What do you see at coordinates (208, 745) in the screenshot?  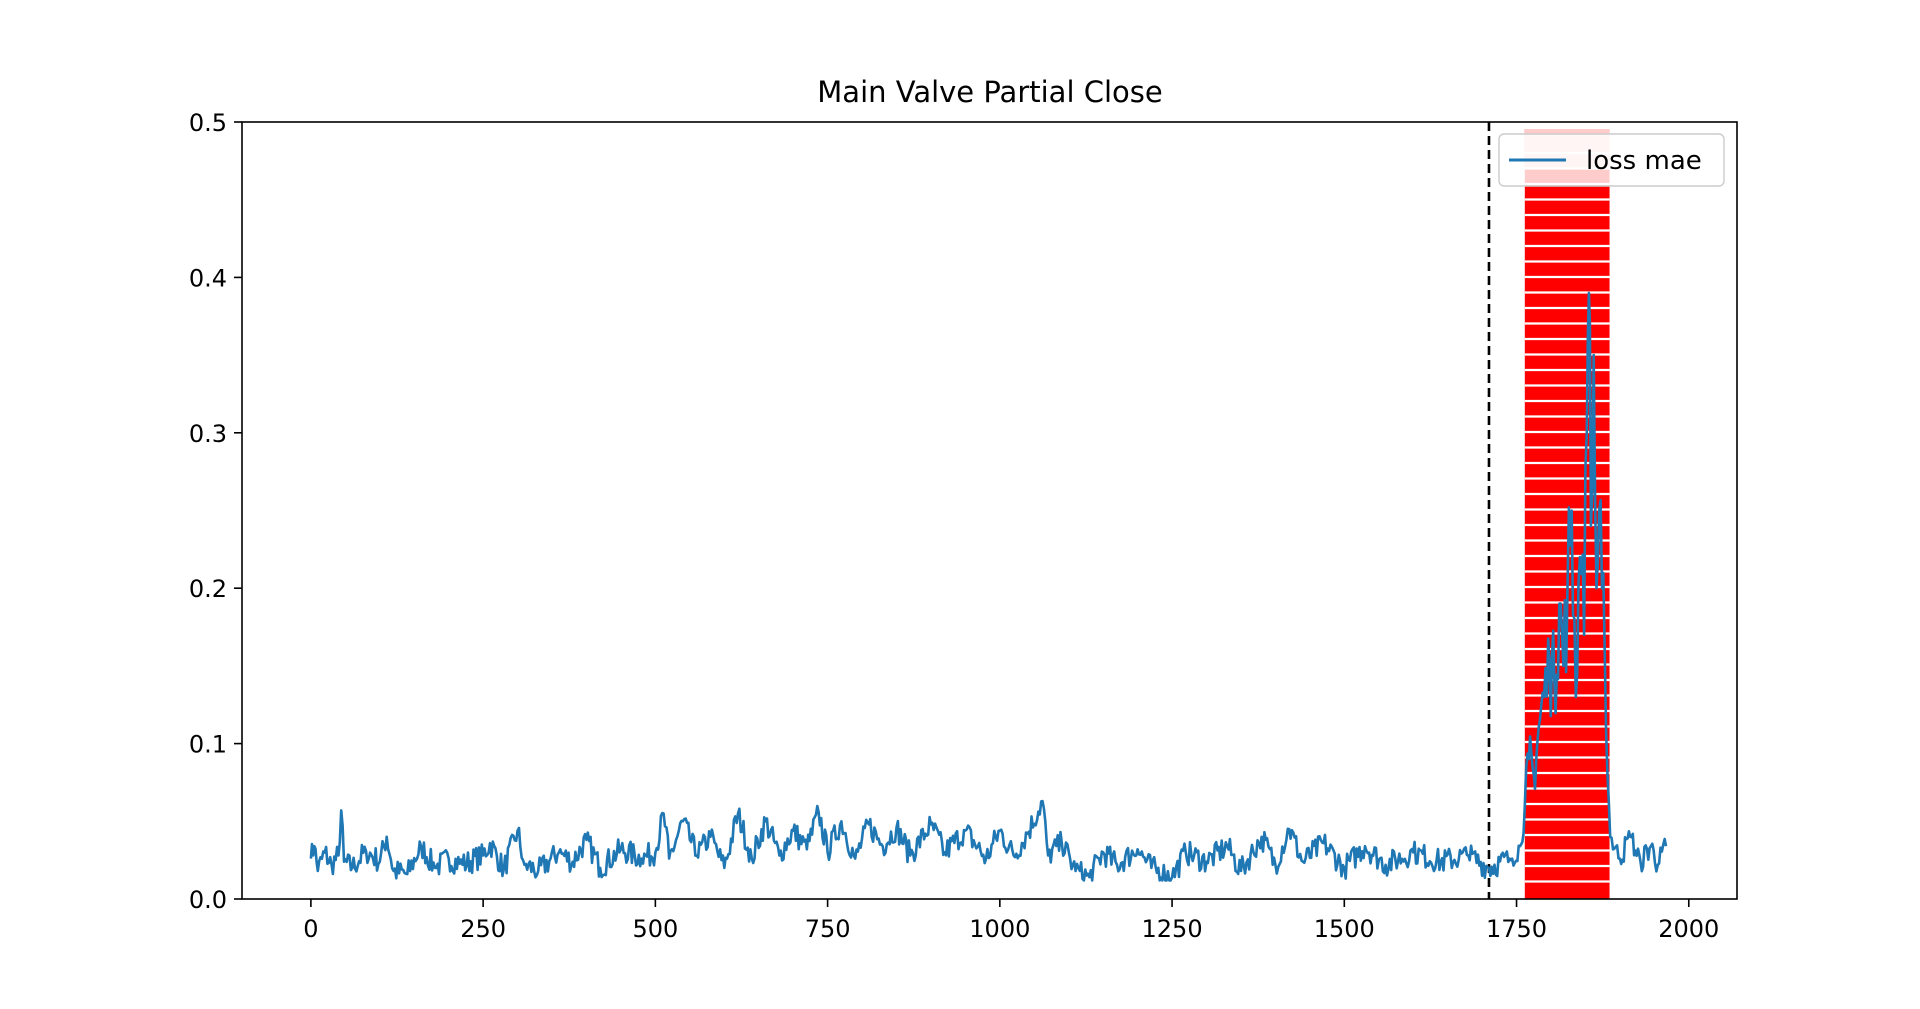 I see `y-tick-label: 0.1` at bounding box center [208, 745].